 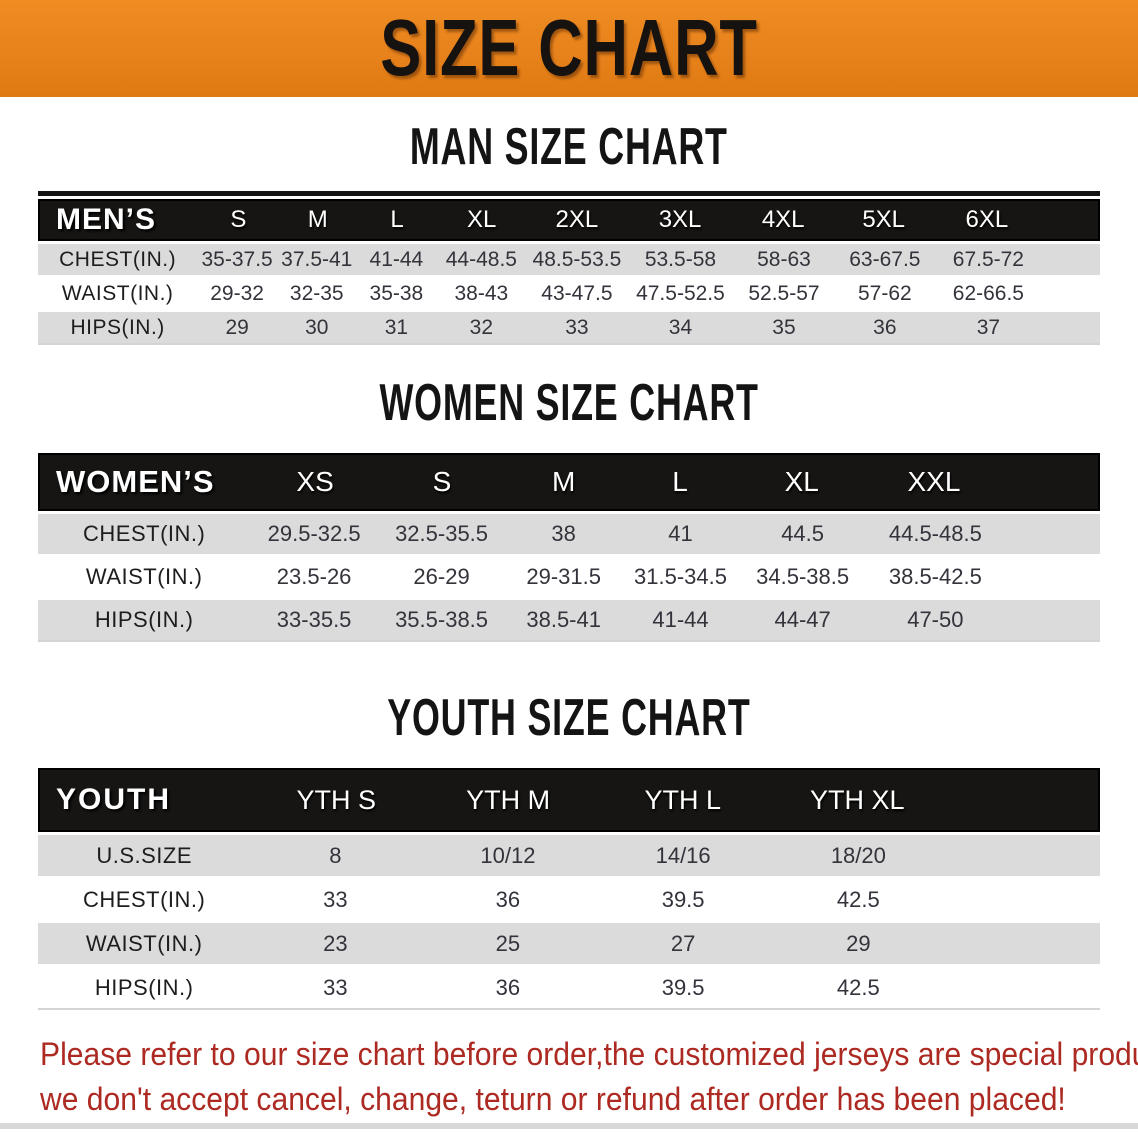 I want to click on men-hips-row: HIPS(IN.) 29 30 31 32 33 34 35 36 37, so click(x=569, y=327).